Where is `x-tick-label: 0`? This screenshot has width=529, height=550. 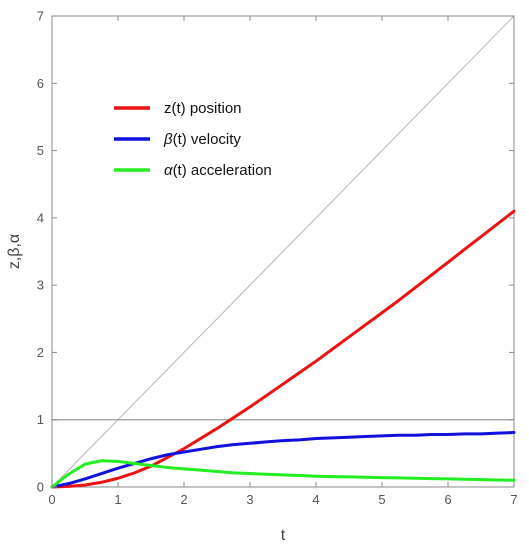
x-tick-label: 0 is located at coordinates (51, 499).